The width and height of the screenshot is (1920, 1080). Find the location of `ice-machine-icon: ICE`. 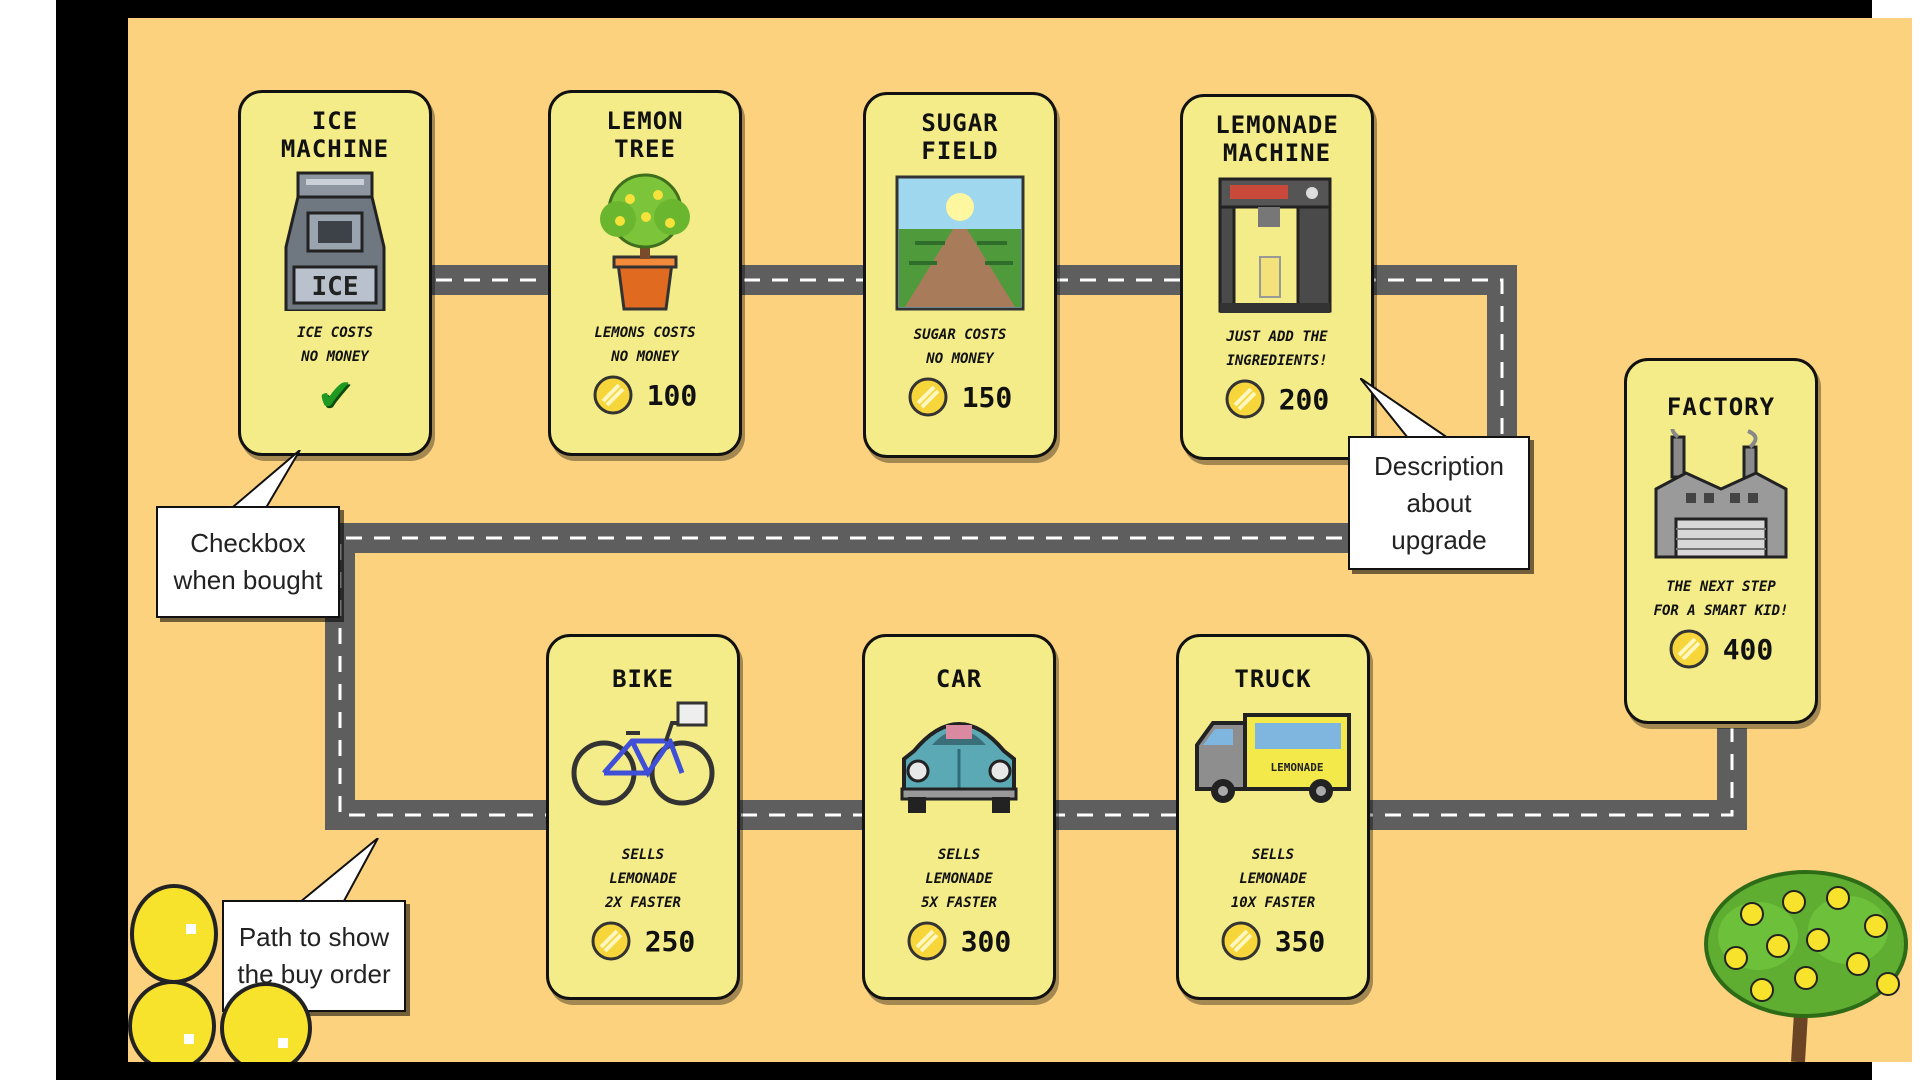

ice-machine-icon: ICE is located at coordinates (335, 242).